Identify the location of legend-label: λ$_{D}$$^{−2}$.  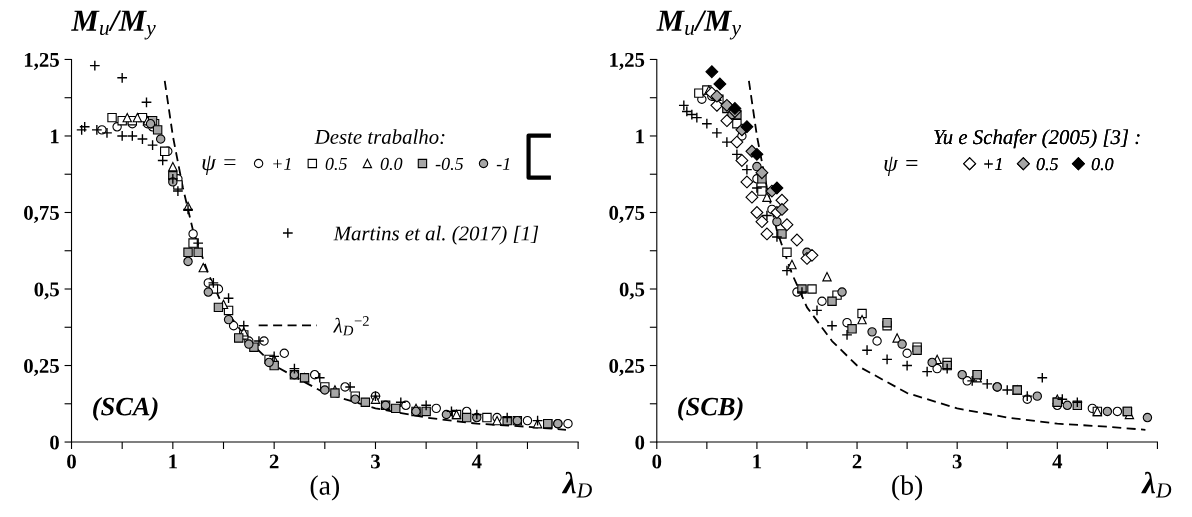
(351, 326).